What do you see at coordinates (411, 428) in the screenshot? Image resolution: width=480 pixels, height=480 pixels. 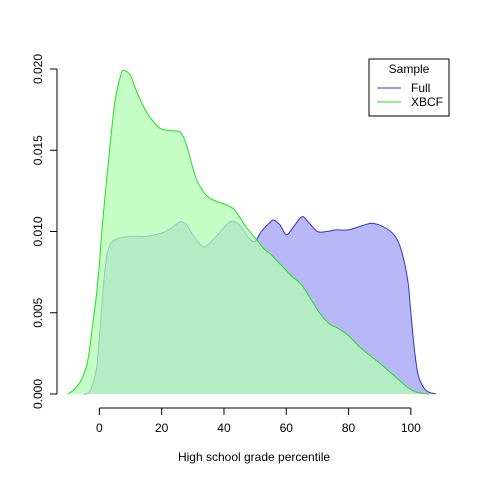 I see `x-tick-label: 100` at bounding box center [411, 428].